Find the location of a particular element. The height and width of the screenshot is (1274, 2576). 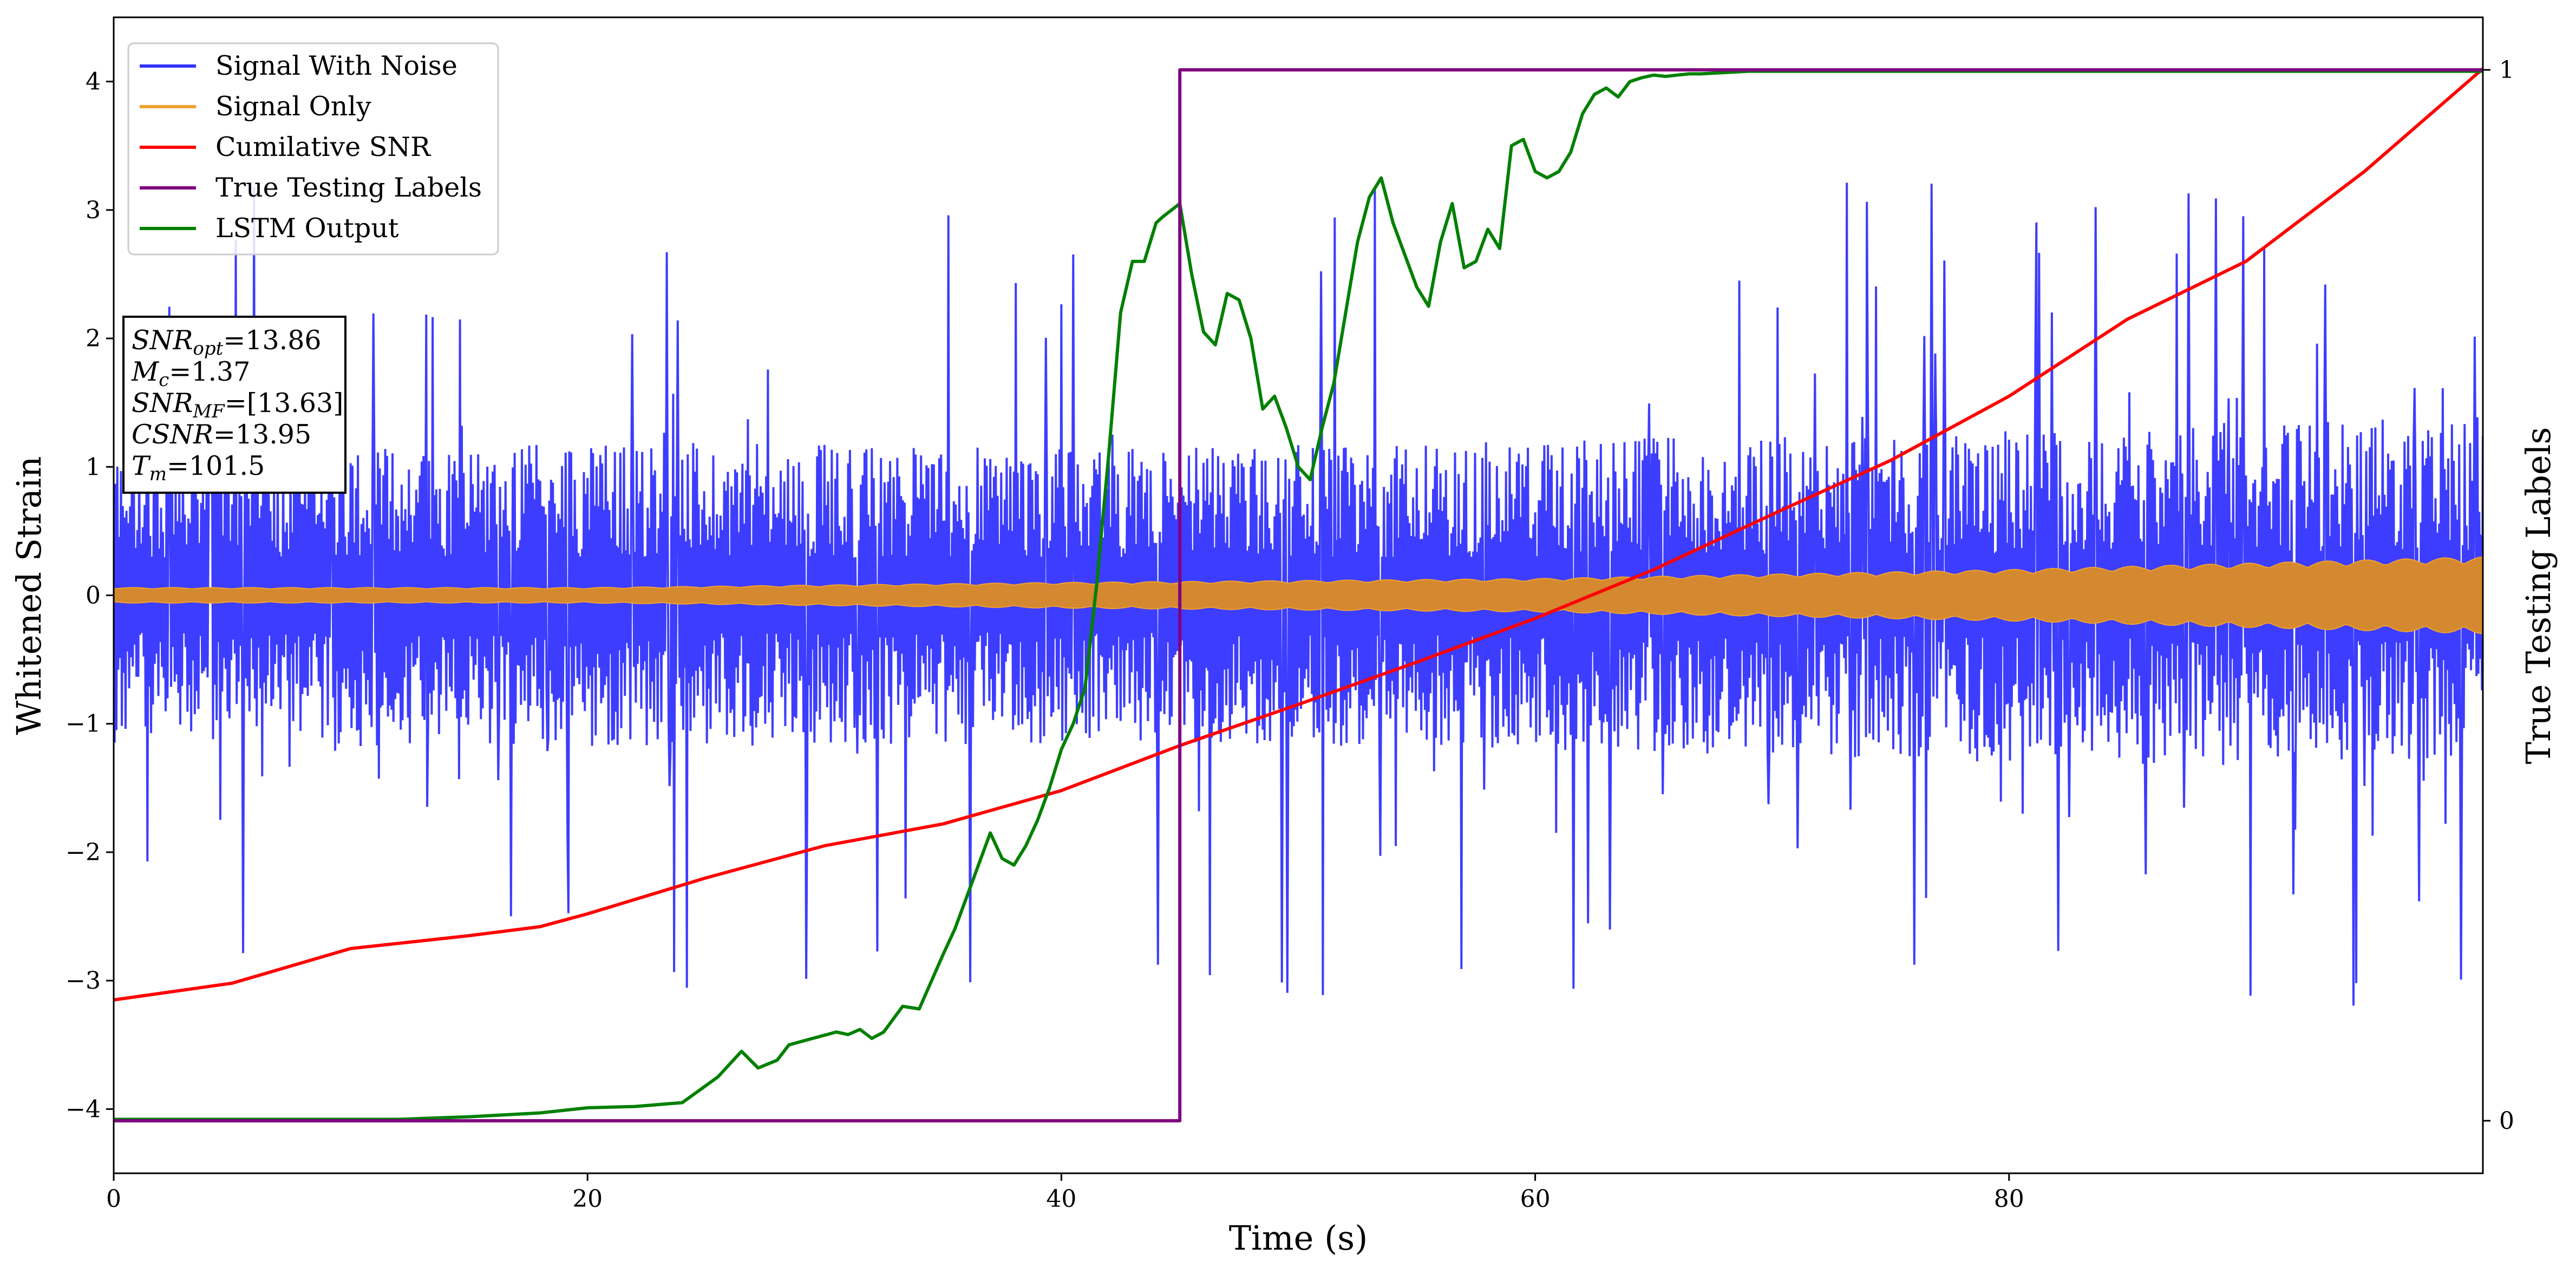

annotation-line: SNRMF=[13.63] is located at coordinates (237, 405).